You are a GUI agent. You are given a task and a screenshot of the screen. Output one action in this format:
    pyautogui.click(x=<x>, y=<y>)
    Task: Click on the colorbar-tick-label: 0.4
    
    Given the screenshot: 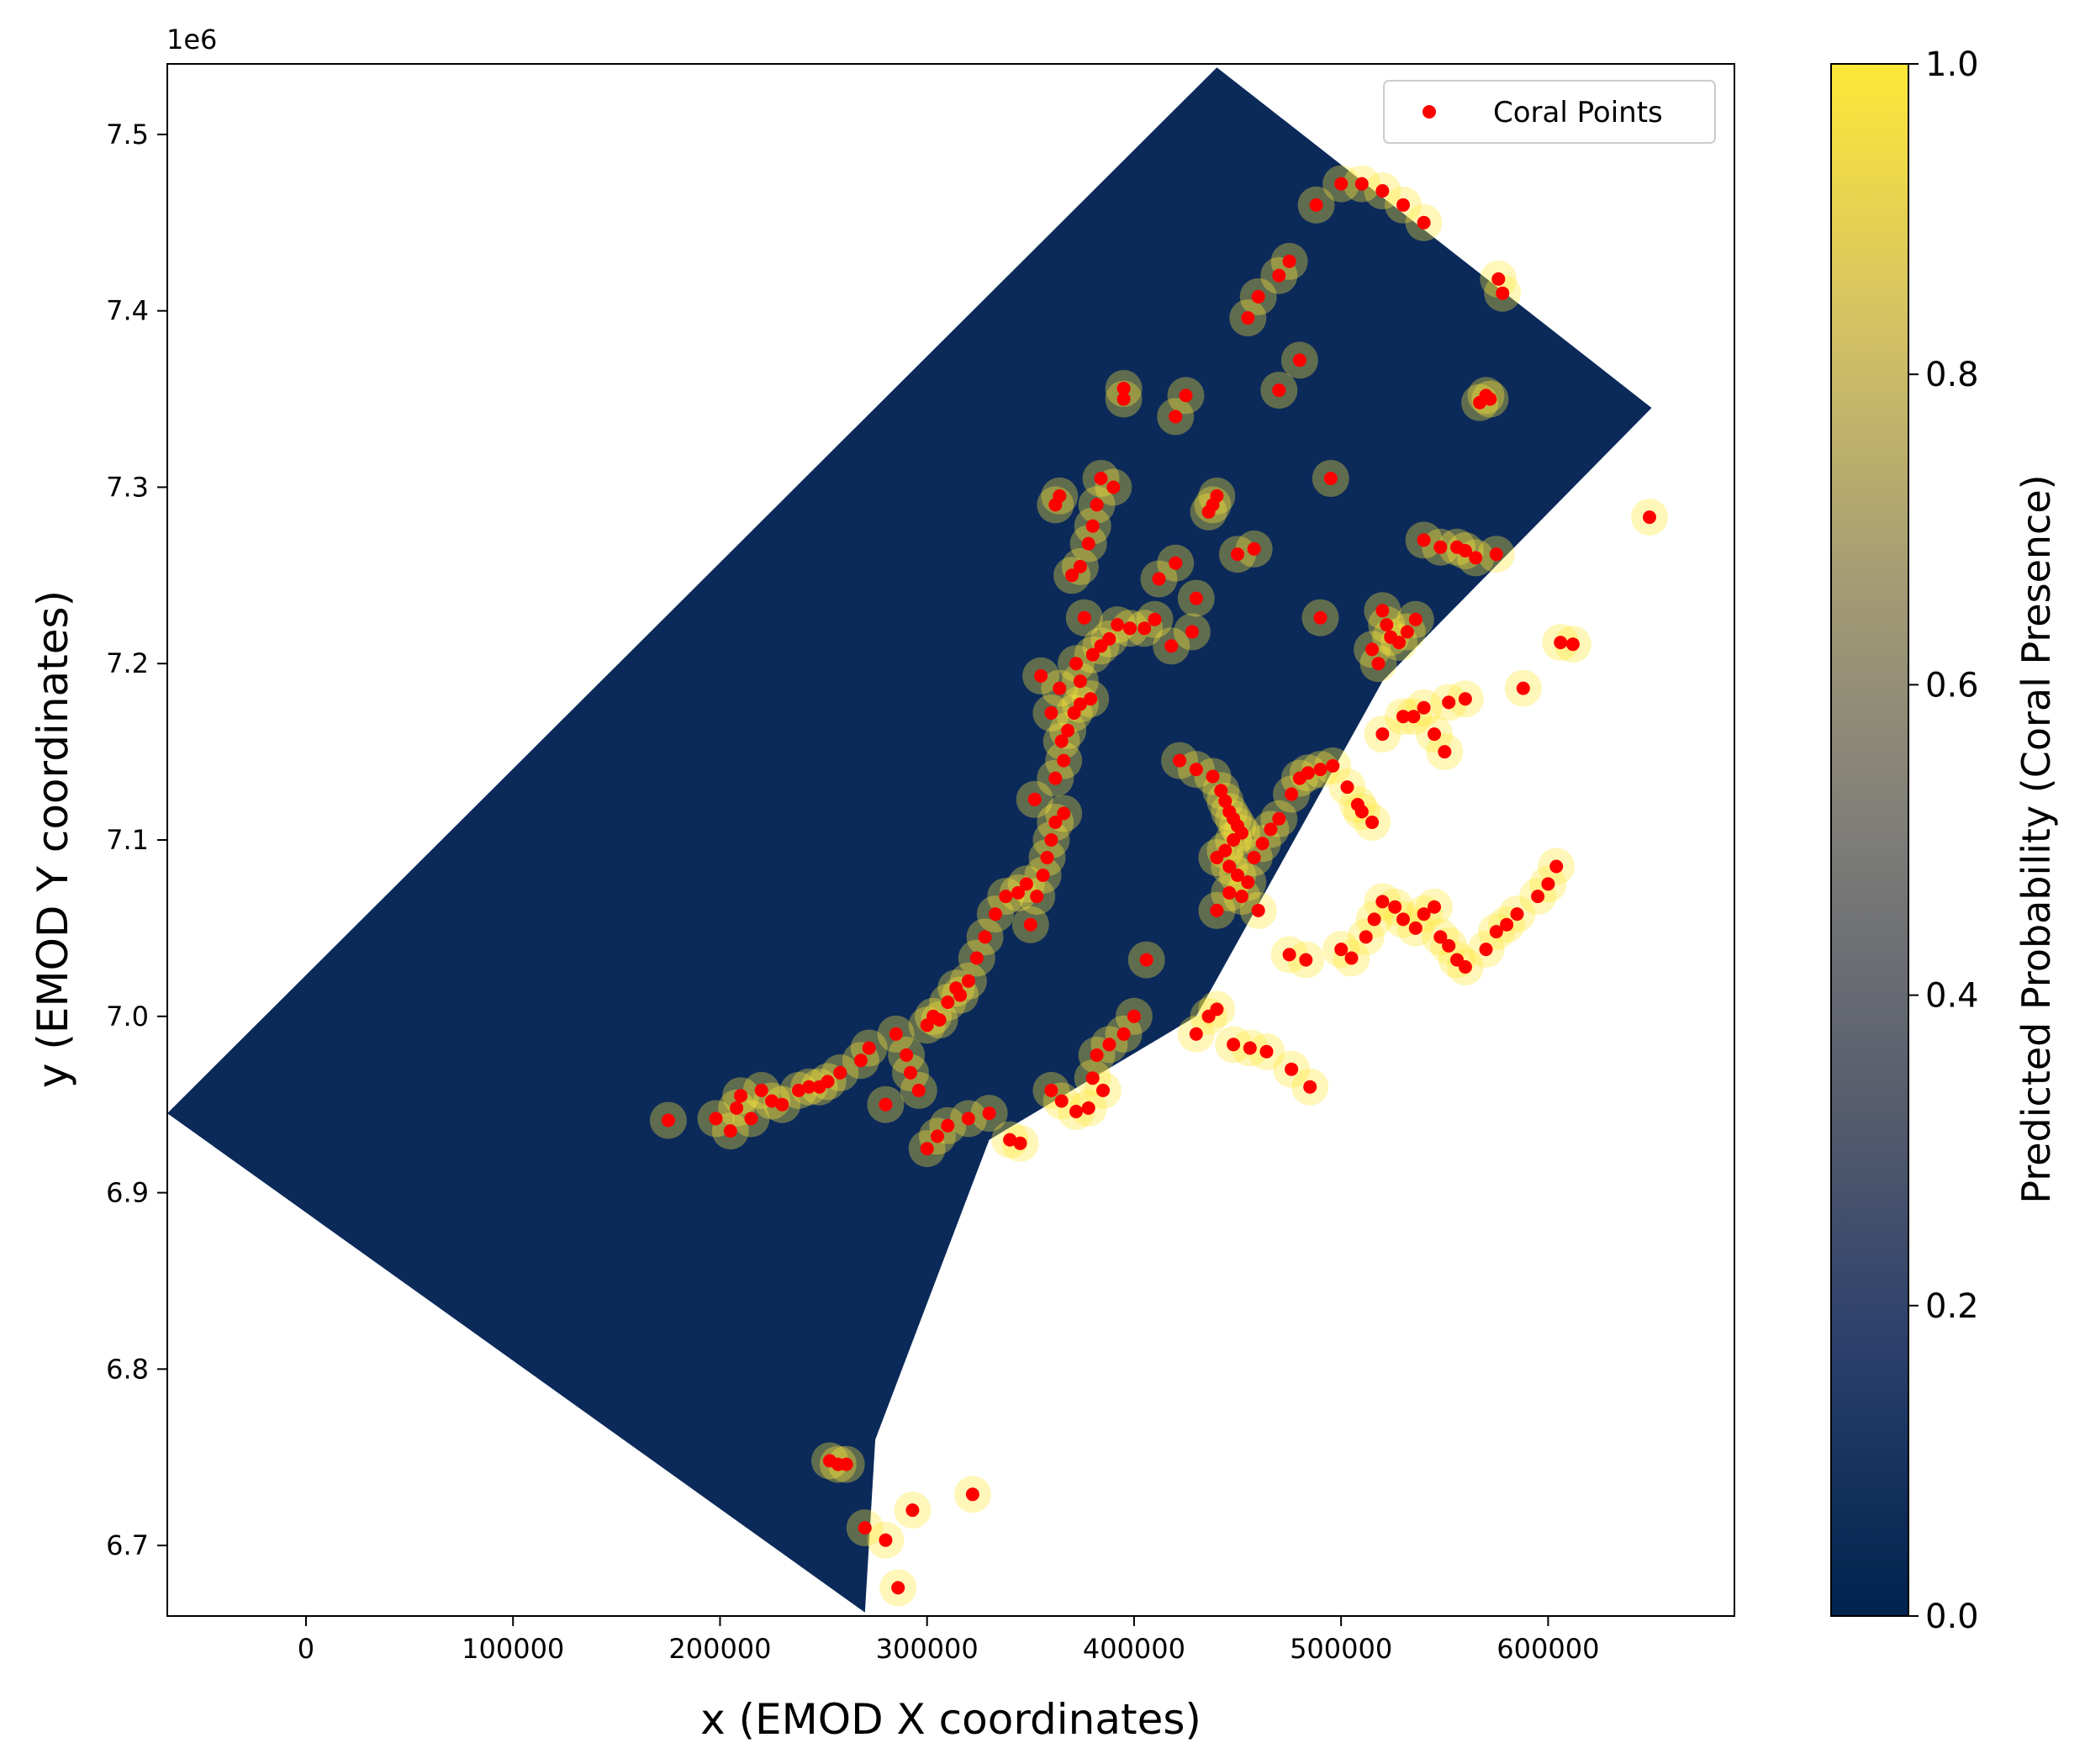 What is the action you would take?
    pyautogui.click(x=1952, y=996)
    